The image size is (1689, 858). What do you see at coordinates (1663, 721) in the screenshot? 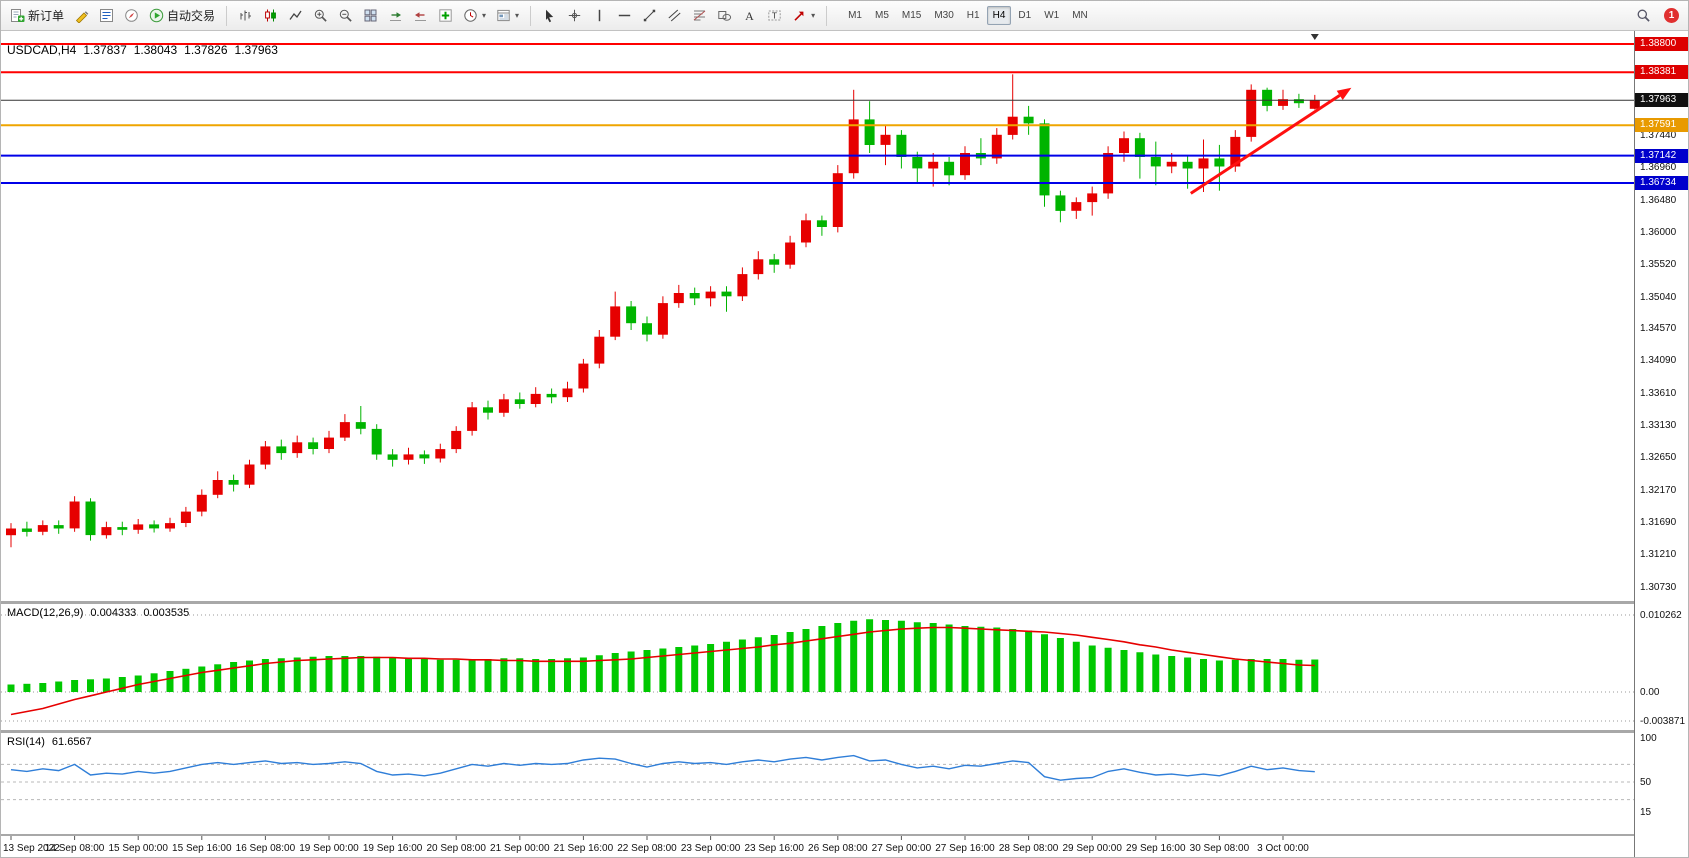
I see `macd-axis-label: -0.003871` at bounding box center [1663, 721].